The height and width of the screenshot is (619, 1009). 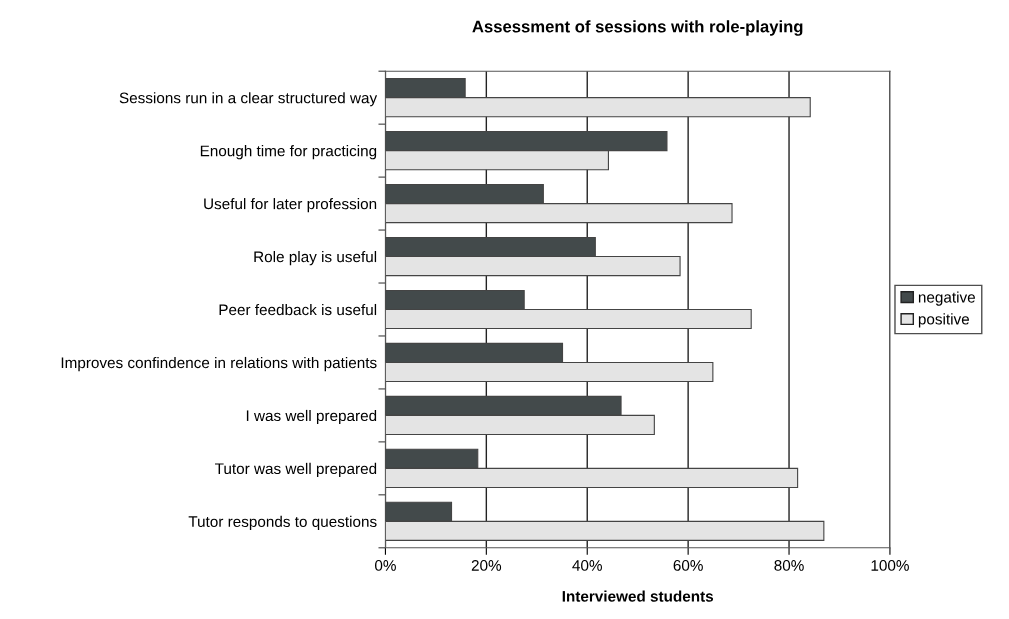 I want to click on legend-label: positive, so click(x=944, y=320).